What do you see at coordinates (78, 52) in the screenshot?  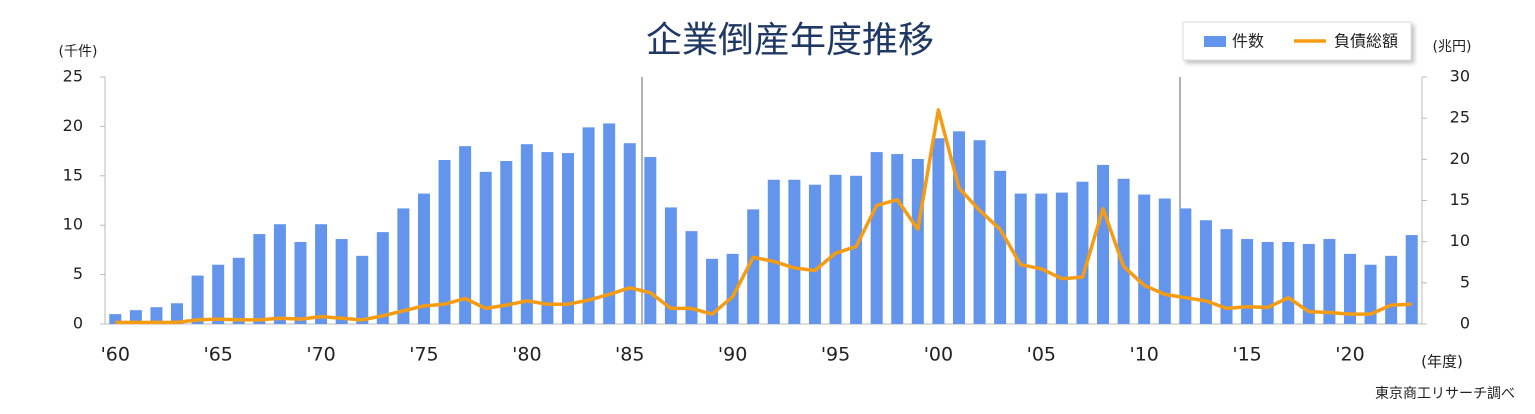 I see `y-axis-unit: (千件)` at bounding box center [78, 52].